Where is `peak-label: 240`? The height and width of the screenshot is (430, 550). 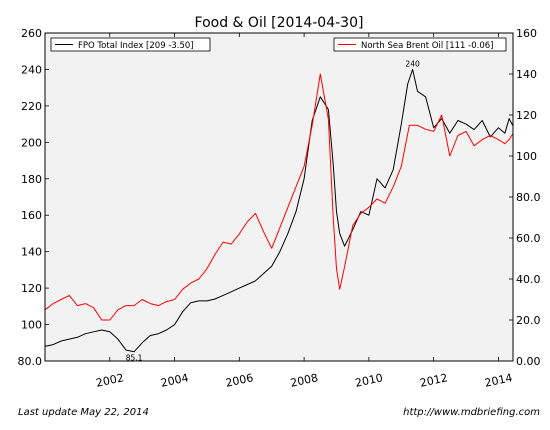
peak-label: 240 is located at coordinates (412, 63).